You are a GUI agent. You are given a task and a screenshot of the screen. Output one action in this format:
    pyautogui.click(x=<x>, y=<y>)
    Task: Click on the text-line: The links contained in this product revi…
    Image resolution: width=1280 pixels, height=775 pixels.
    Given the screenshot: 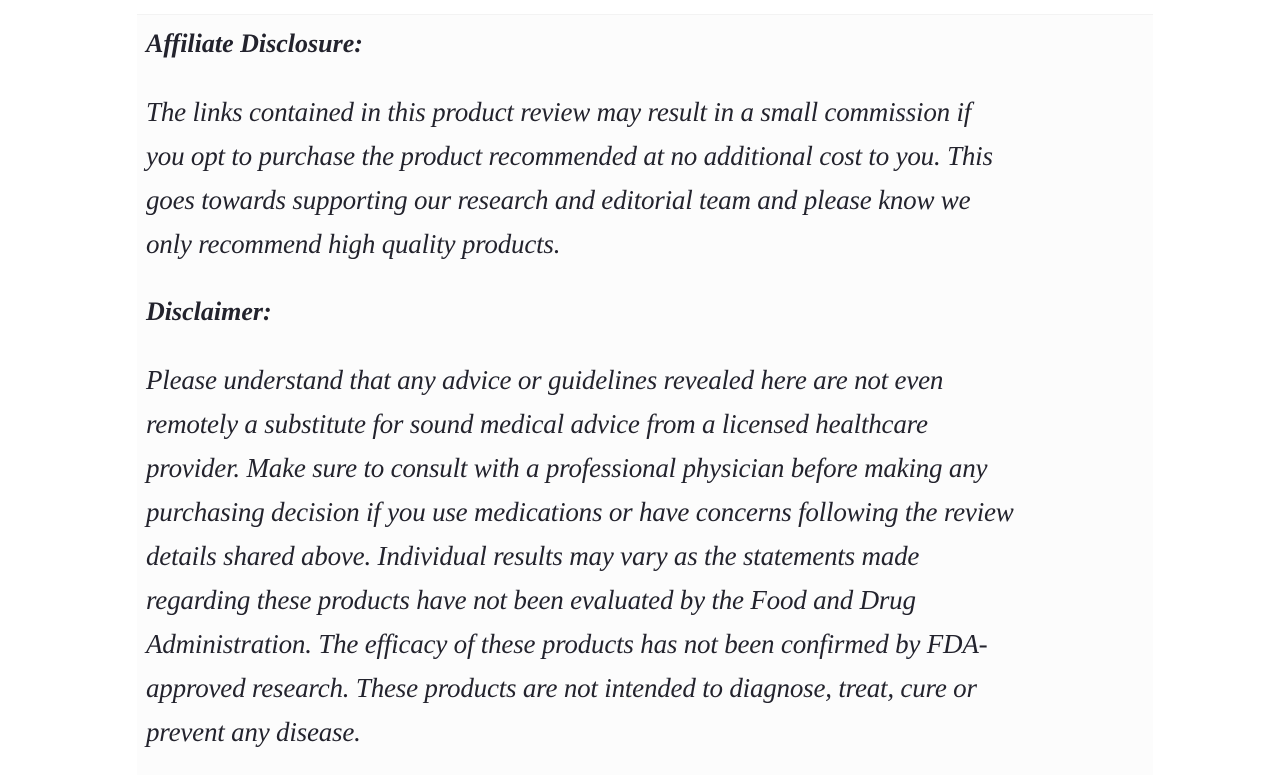 What is the action you would take?
    pyautogui.click(x=559, y=112)
    